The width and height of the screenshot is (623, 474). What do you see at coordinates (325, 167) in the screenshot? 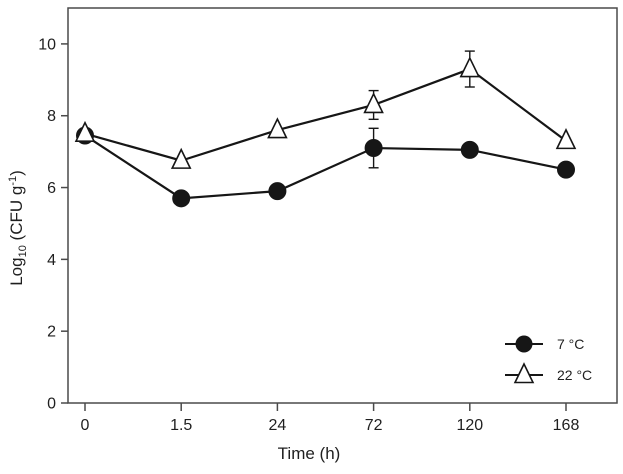
I see `series-line` at bounding box center [325, 167].